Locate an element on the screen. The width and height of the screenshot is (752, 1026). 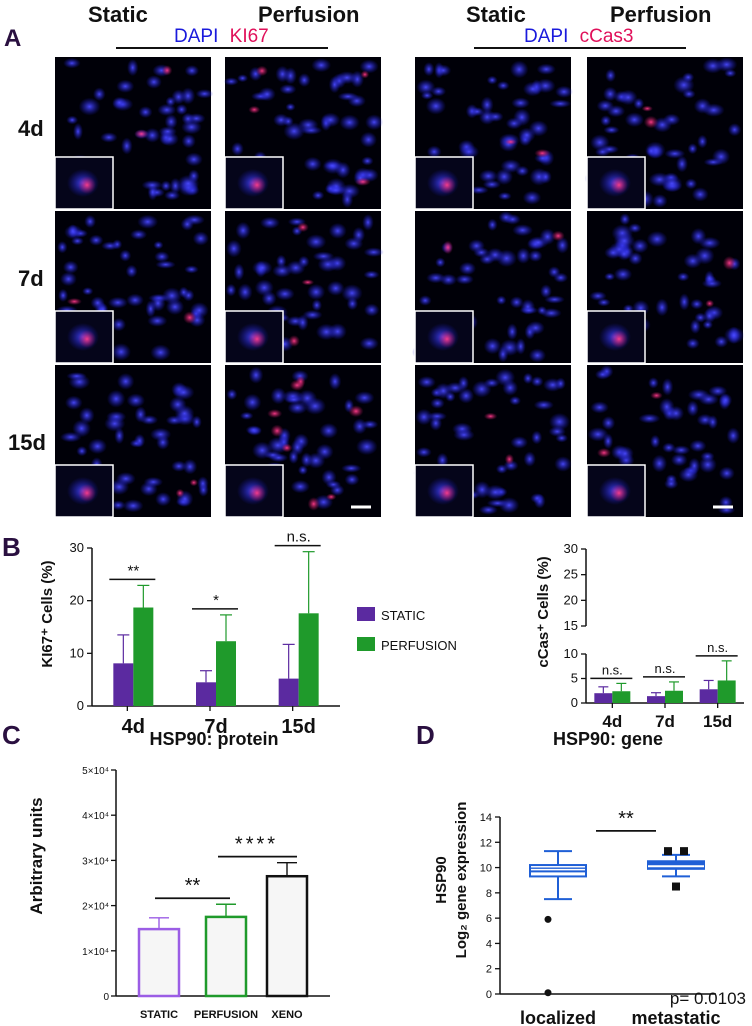
stain-label-right: DAPI cCas3 is located at coordinates (579, 36).